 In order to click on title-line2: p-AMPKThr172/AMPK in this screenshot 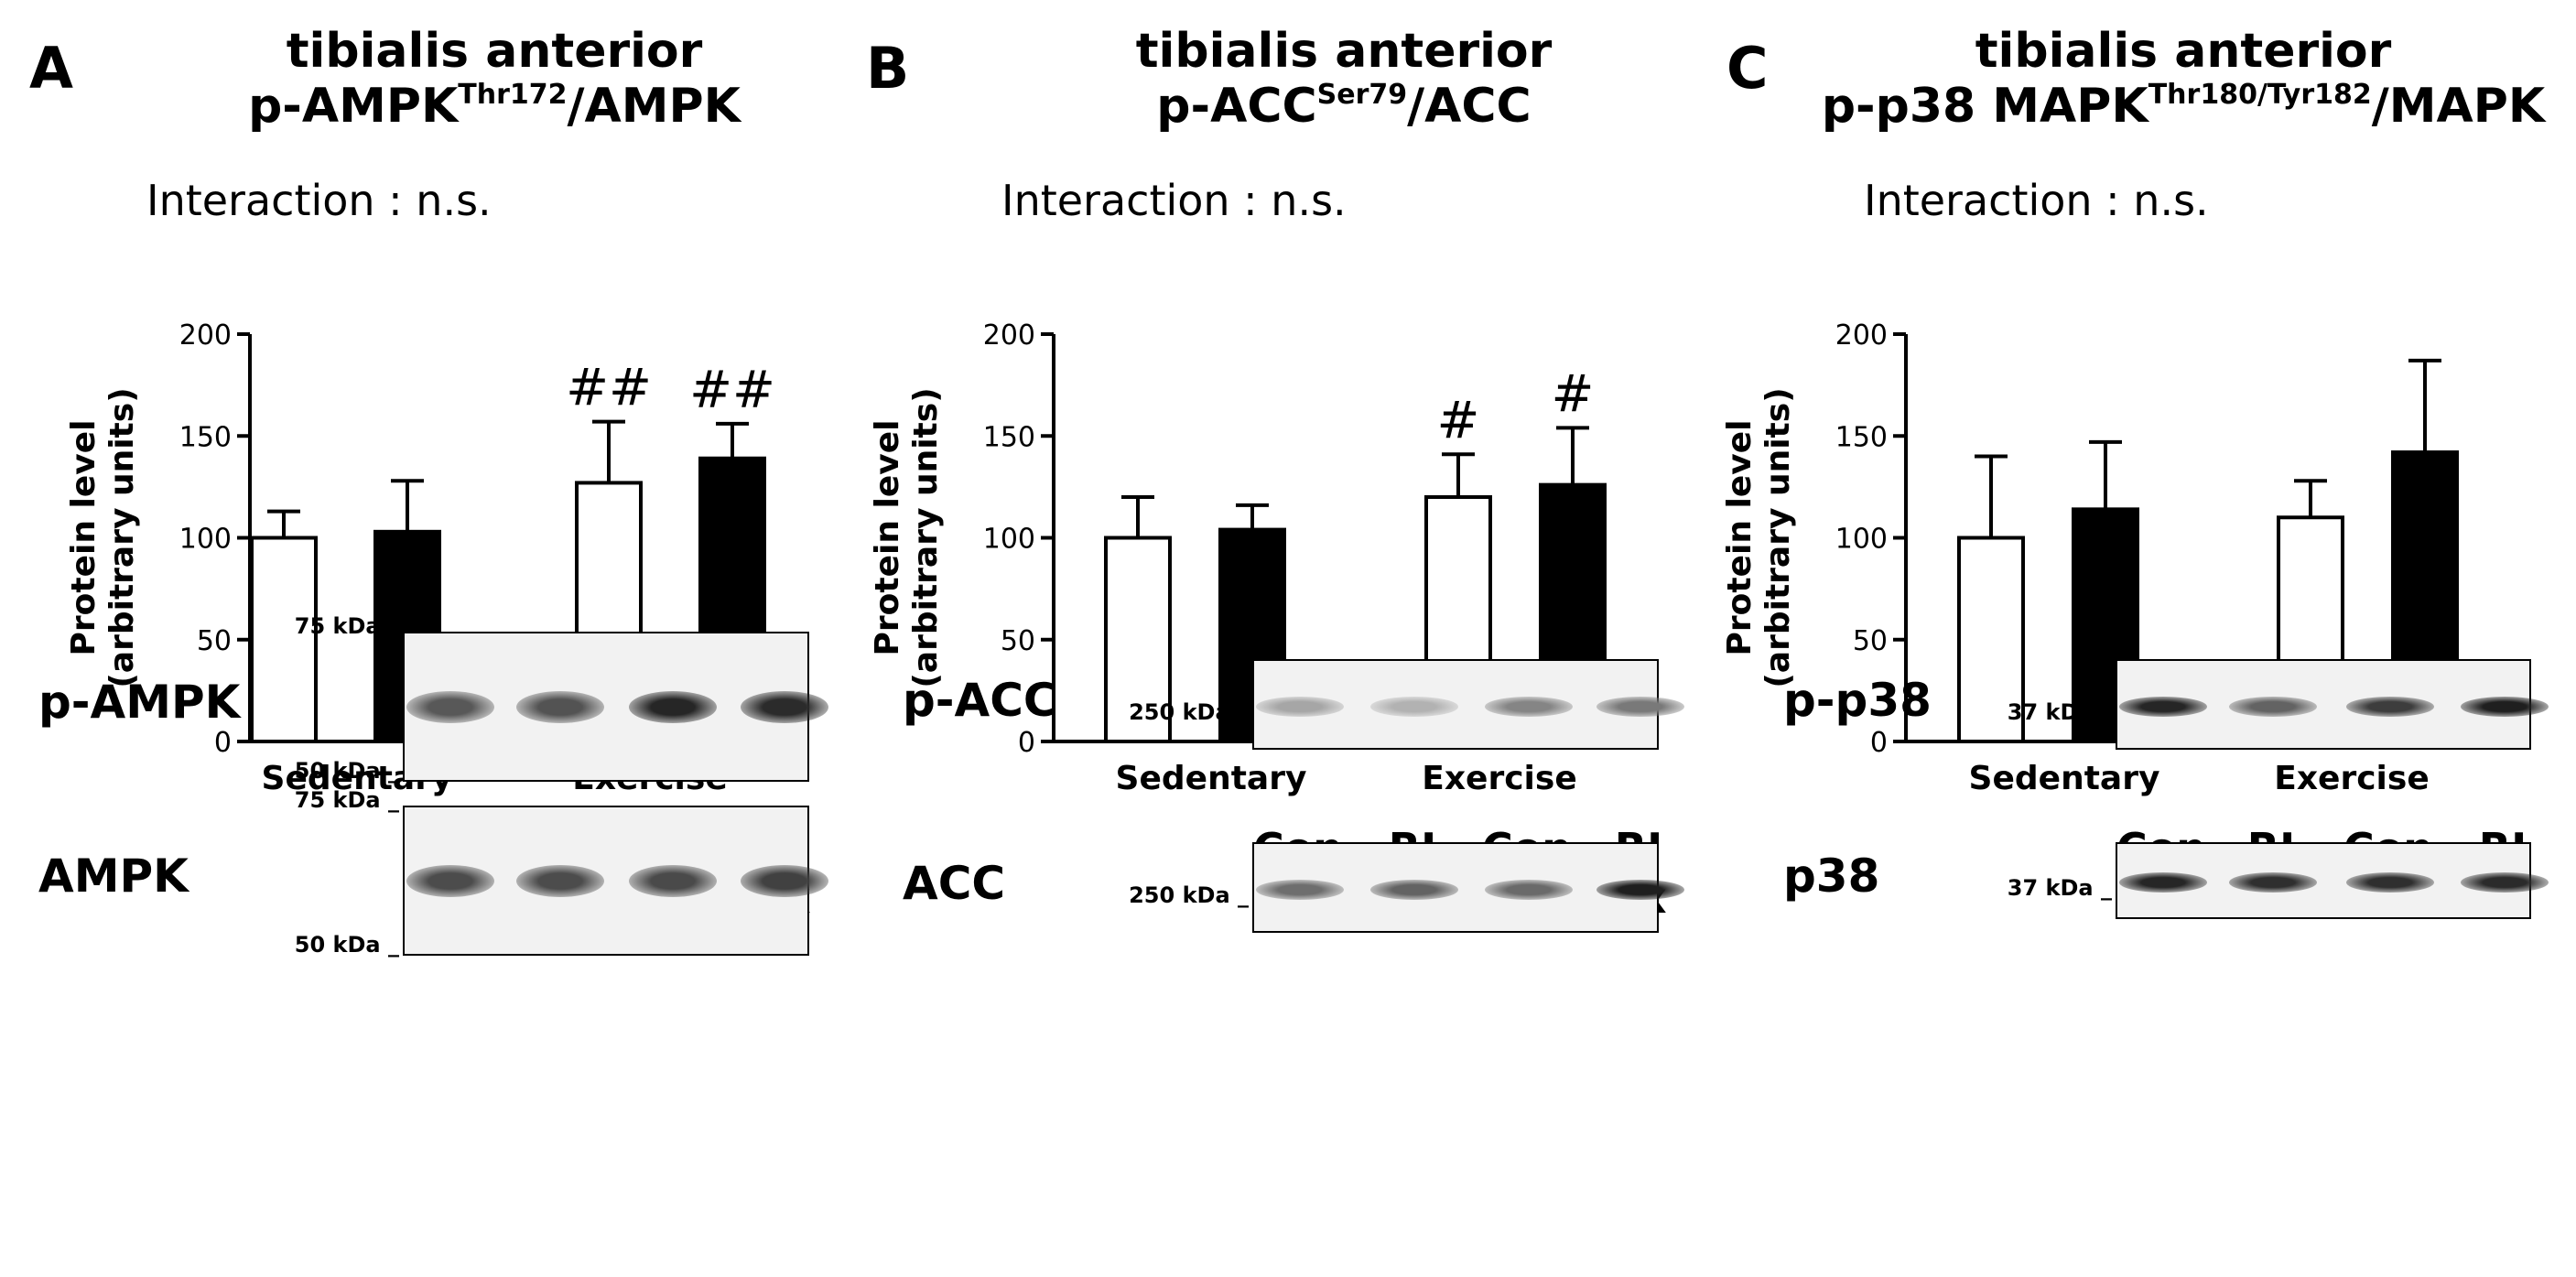, I will do `click(494, 106)`.